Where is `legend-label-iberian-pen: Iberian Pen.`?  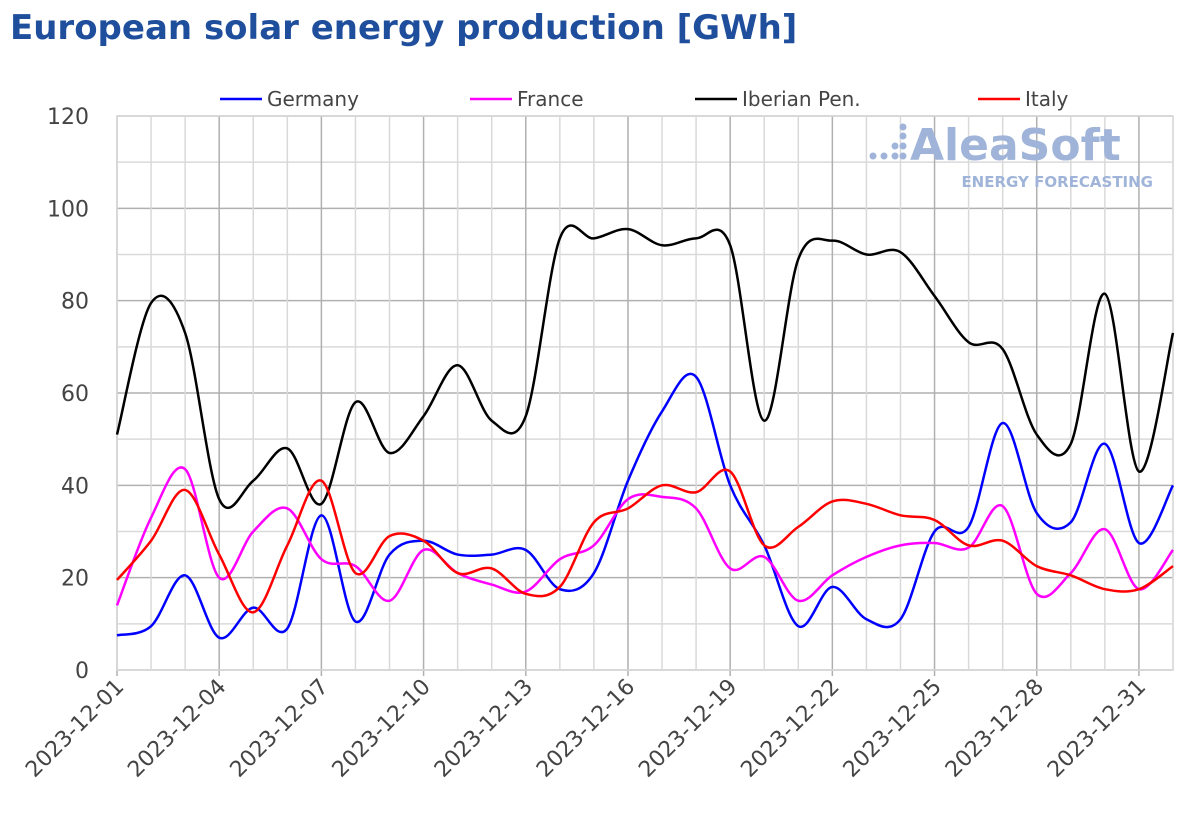 legend-label-iberian-pen: Iberian Pen. is located at coordinates (801, 99).